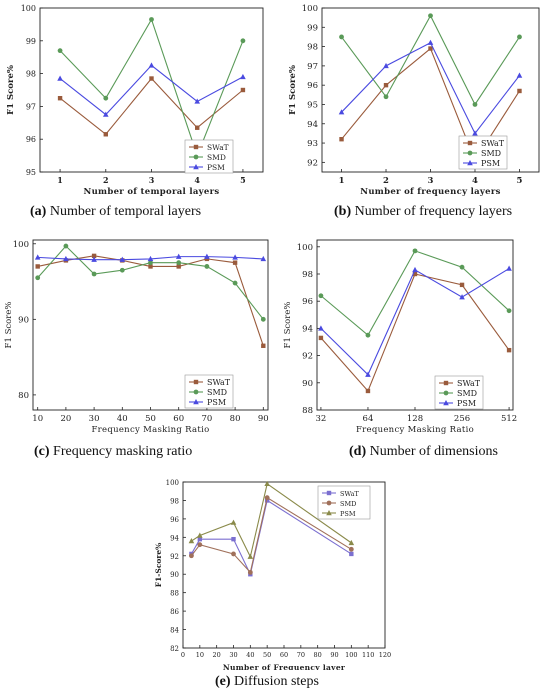 Image resolution: width=550 pixels, height=696 pixels. Describe the element at coordinates (216, 157) in the screenshot. I see `legend-label-smd: SMD` at that location.